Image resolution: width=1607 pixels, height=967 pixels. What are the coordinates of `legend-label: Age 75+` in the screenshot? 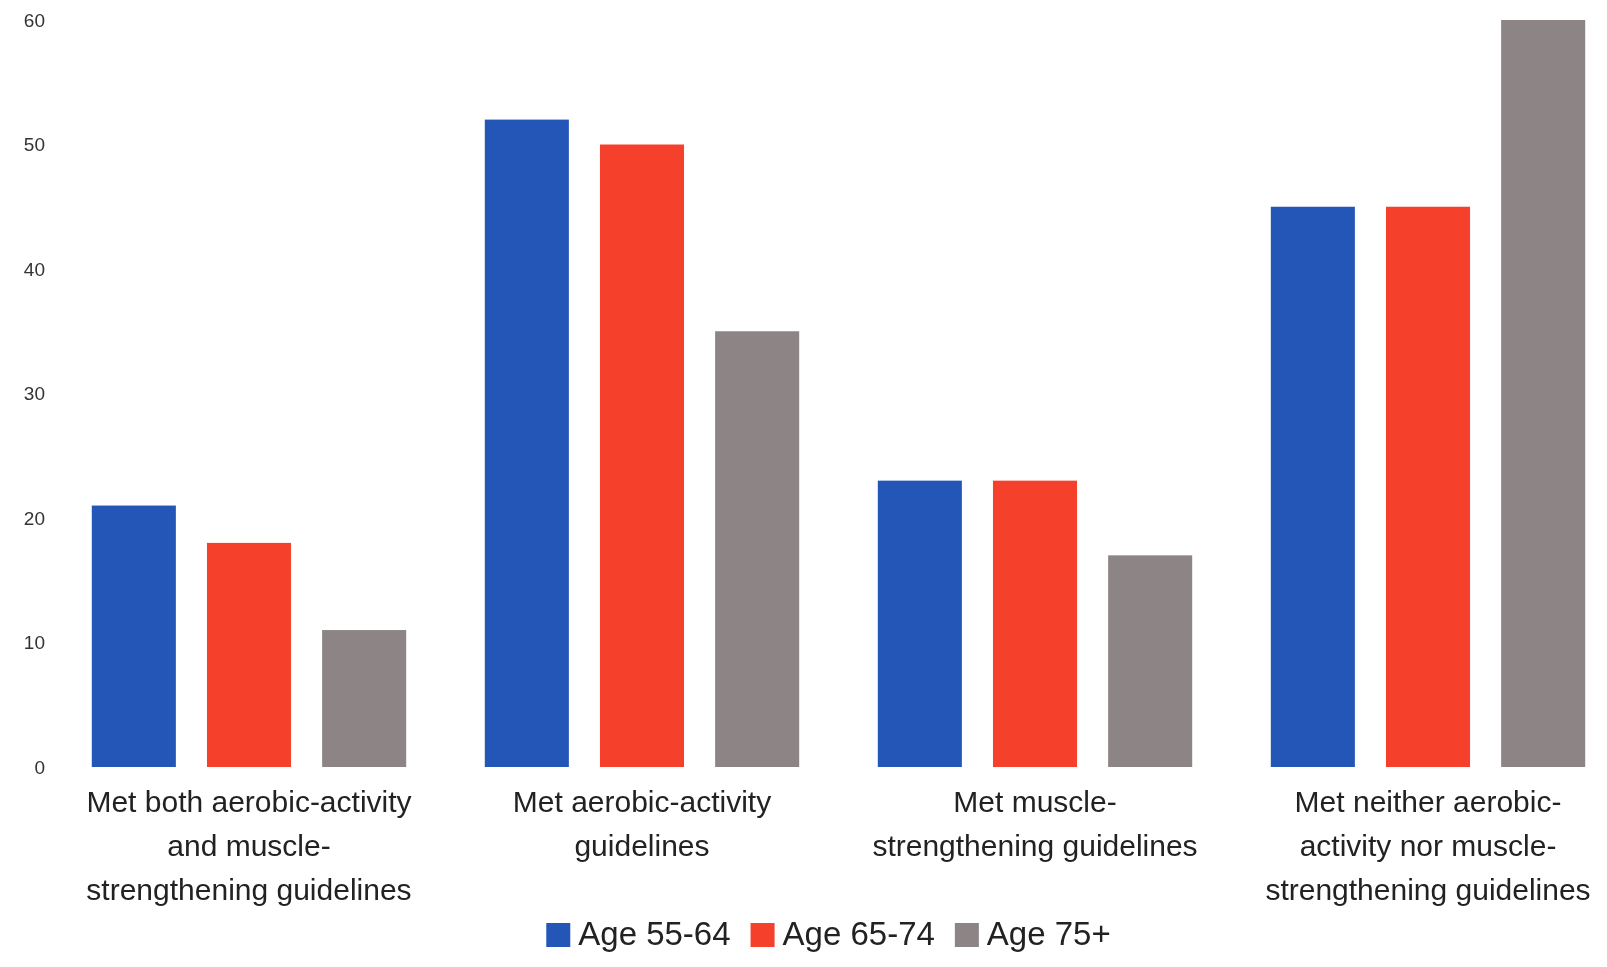 It's located at (1048, 933).